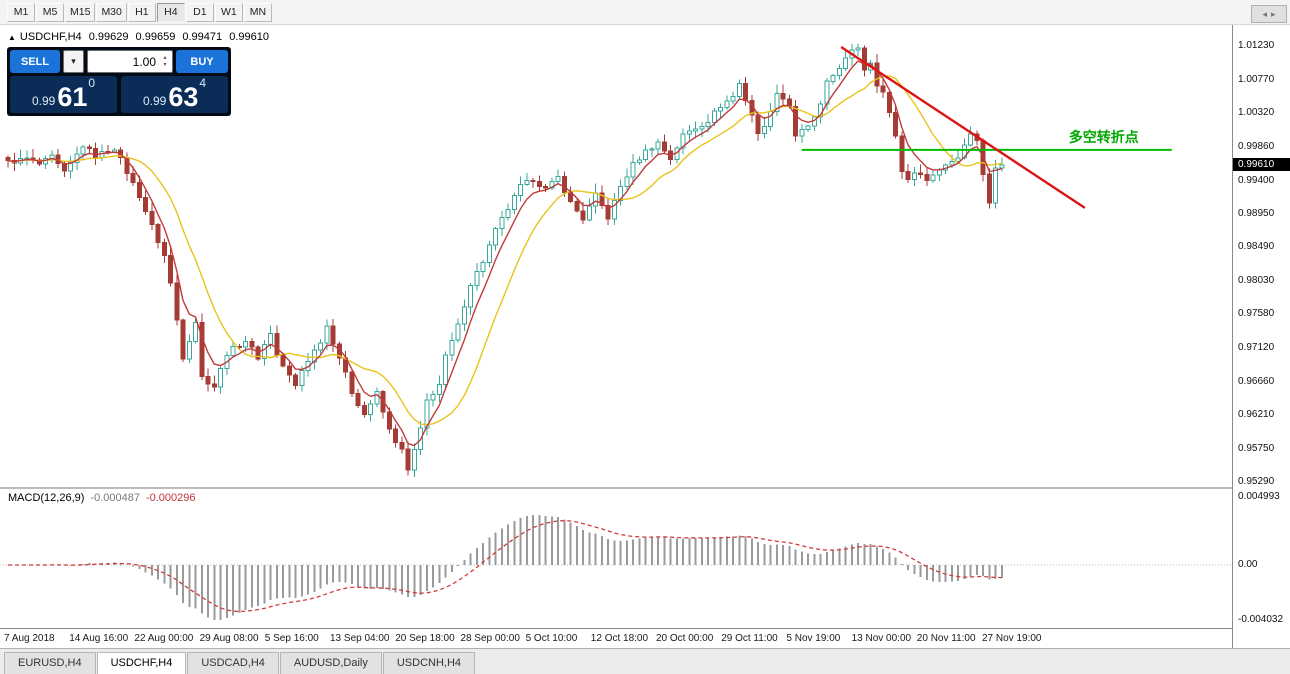 Image resolution: width=1290 pixels, height=674 pixels. I want to click on time-axis-label: 22 Aug 00:00, so click(164, 638).